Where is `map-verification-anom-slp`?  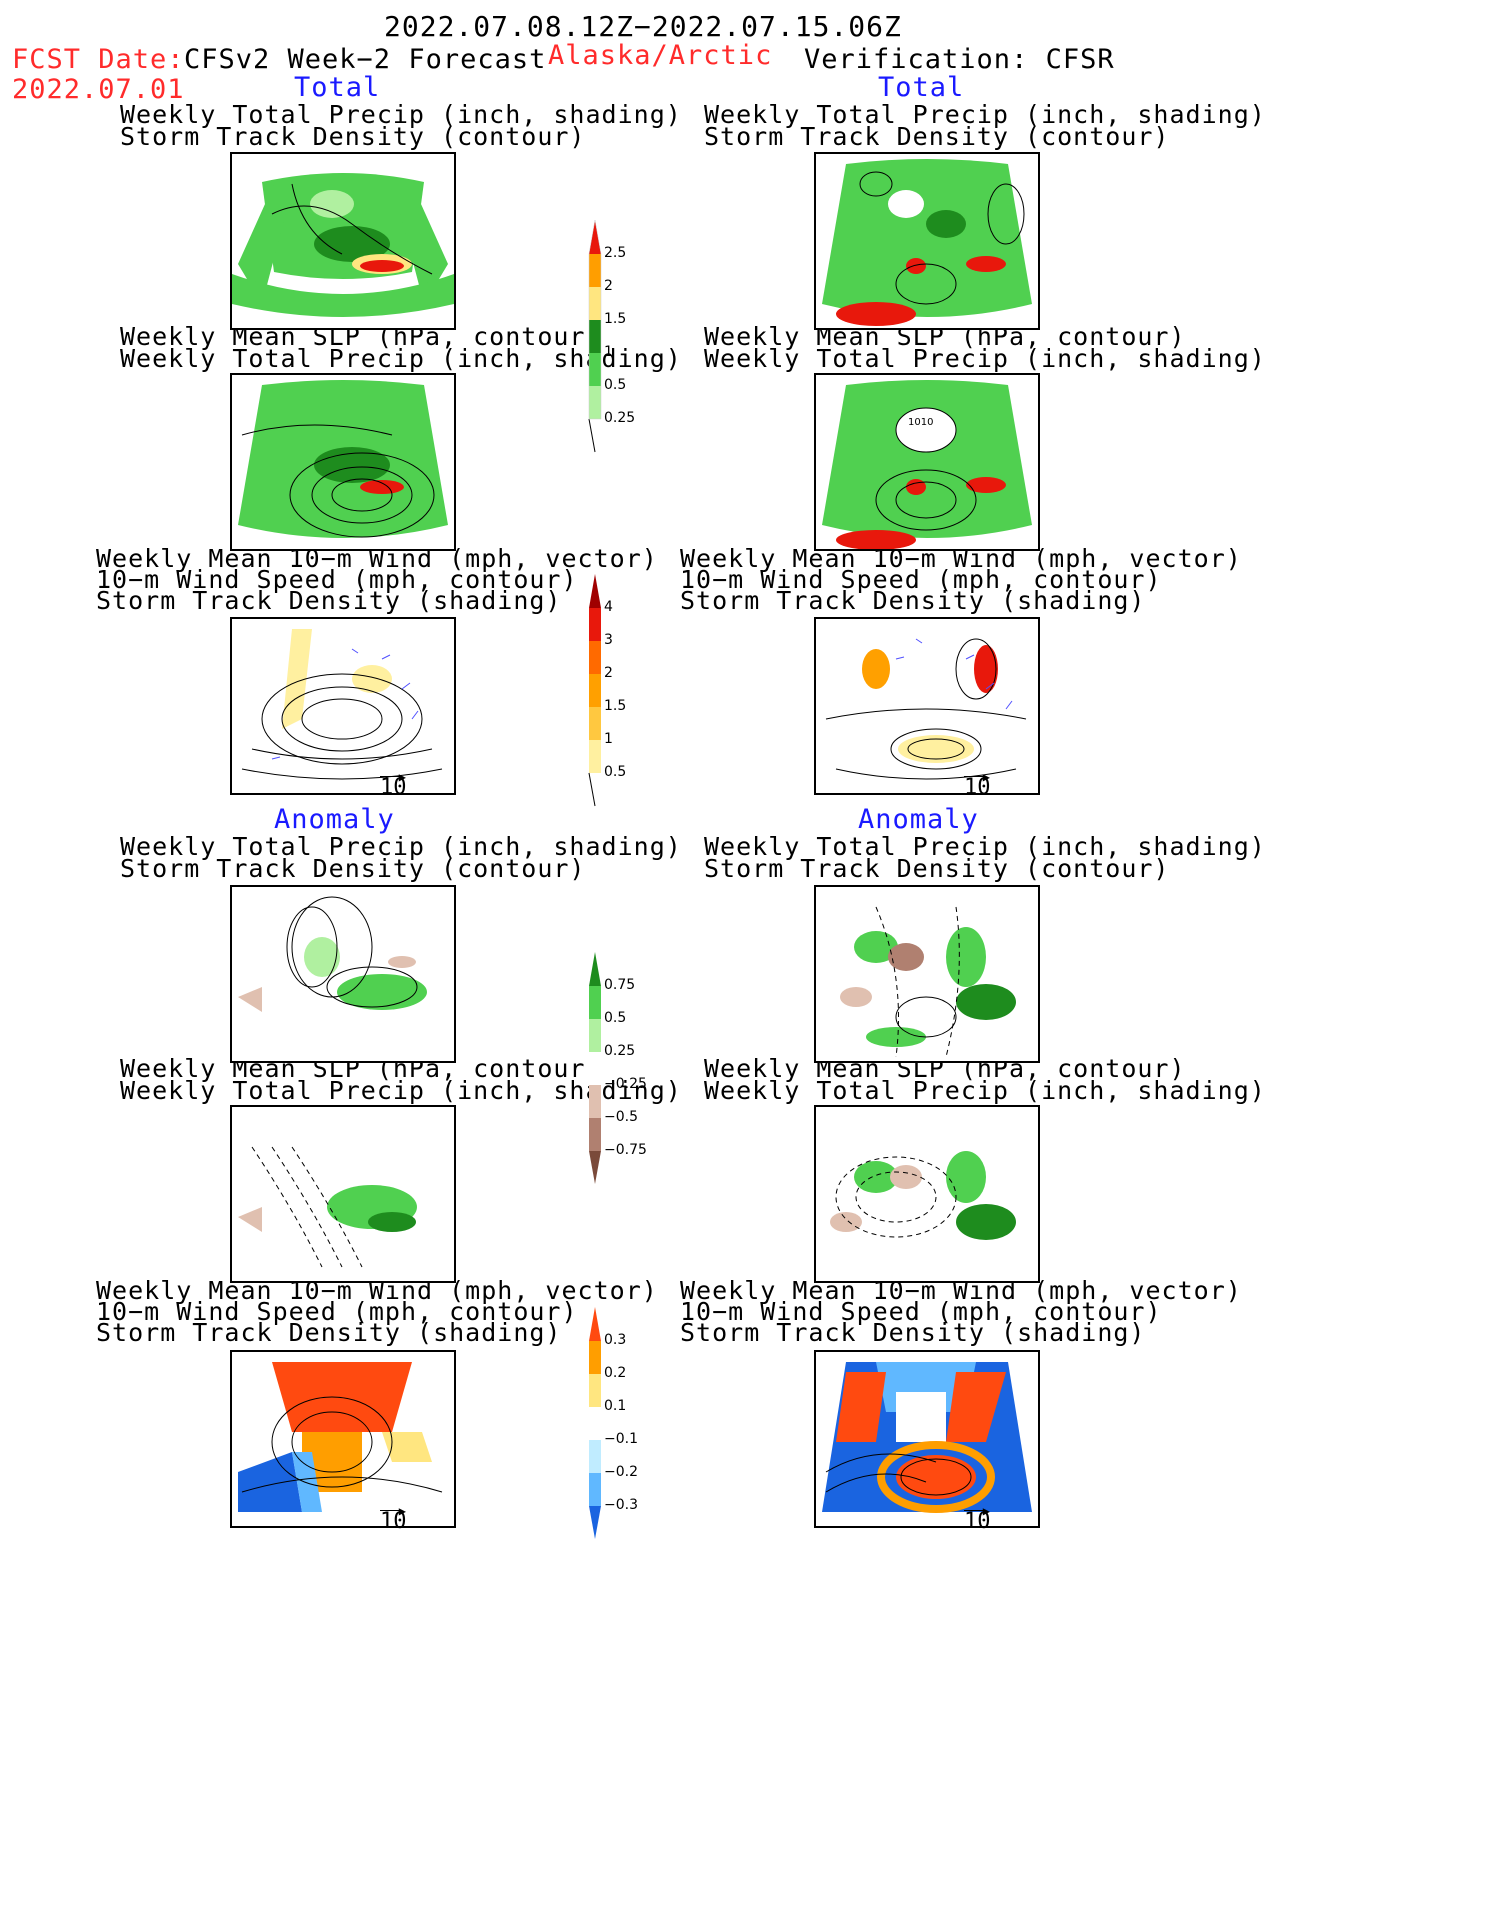
map-verification-anom-slp is located at coordinates (927, 1194).